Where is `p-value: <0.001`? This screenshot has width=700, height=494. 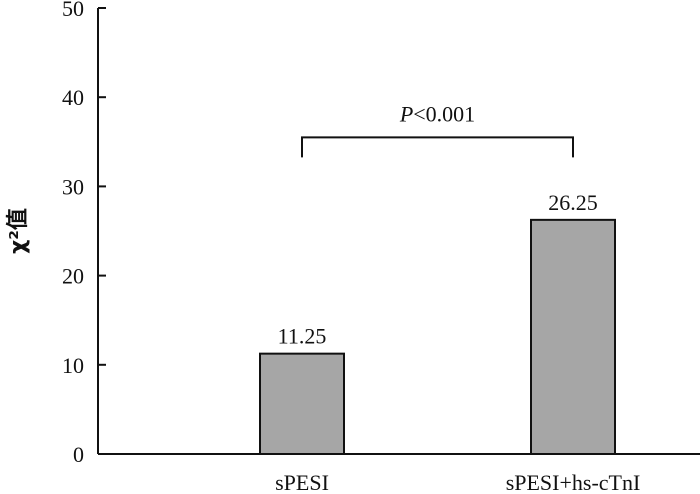 p-value: <0.001 is located at coordinates (444, 113).